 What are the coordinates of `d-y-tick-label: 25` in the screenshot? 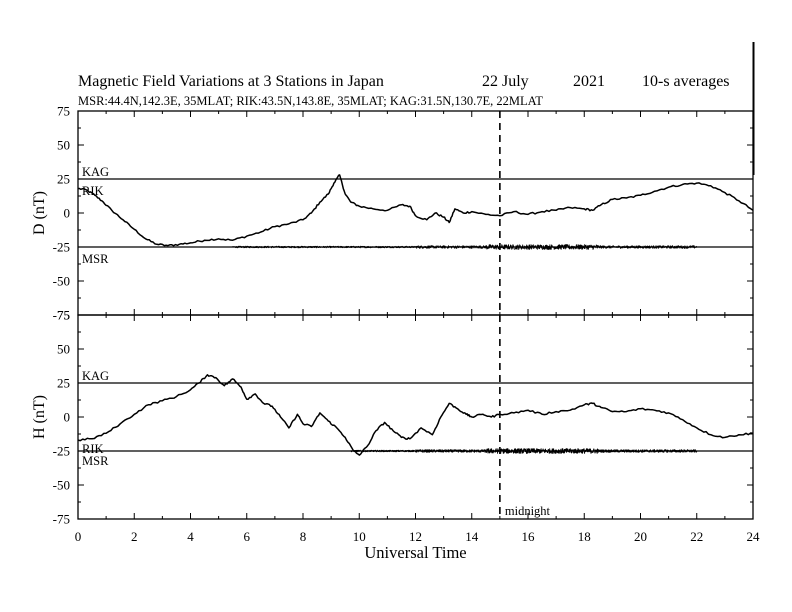 It's located at (63, 179).